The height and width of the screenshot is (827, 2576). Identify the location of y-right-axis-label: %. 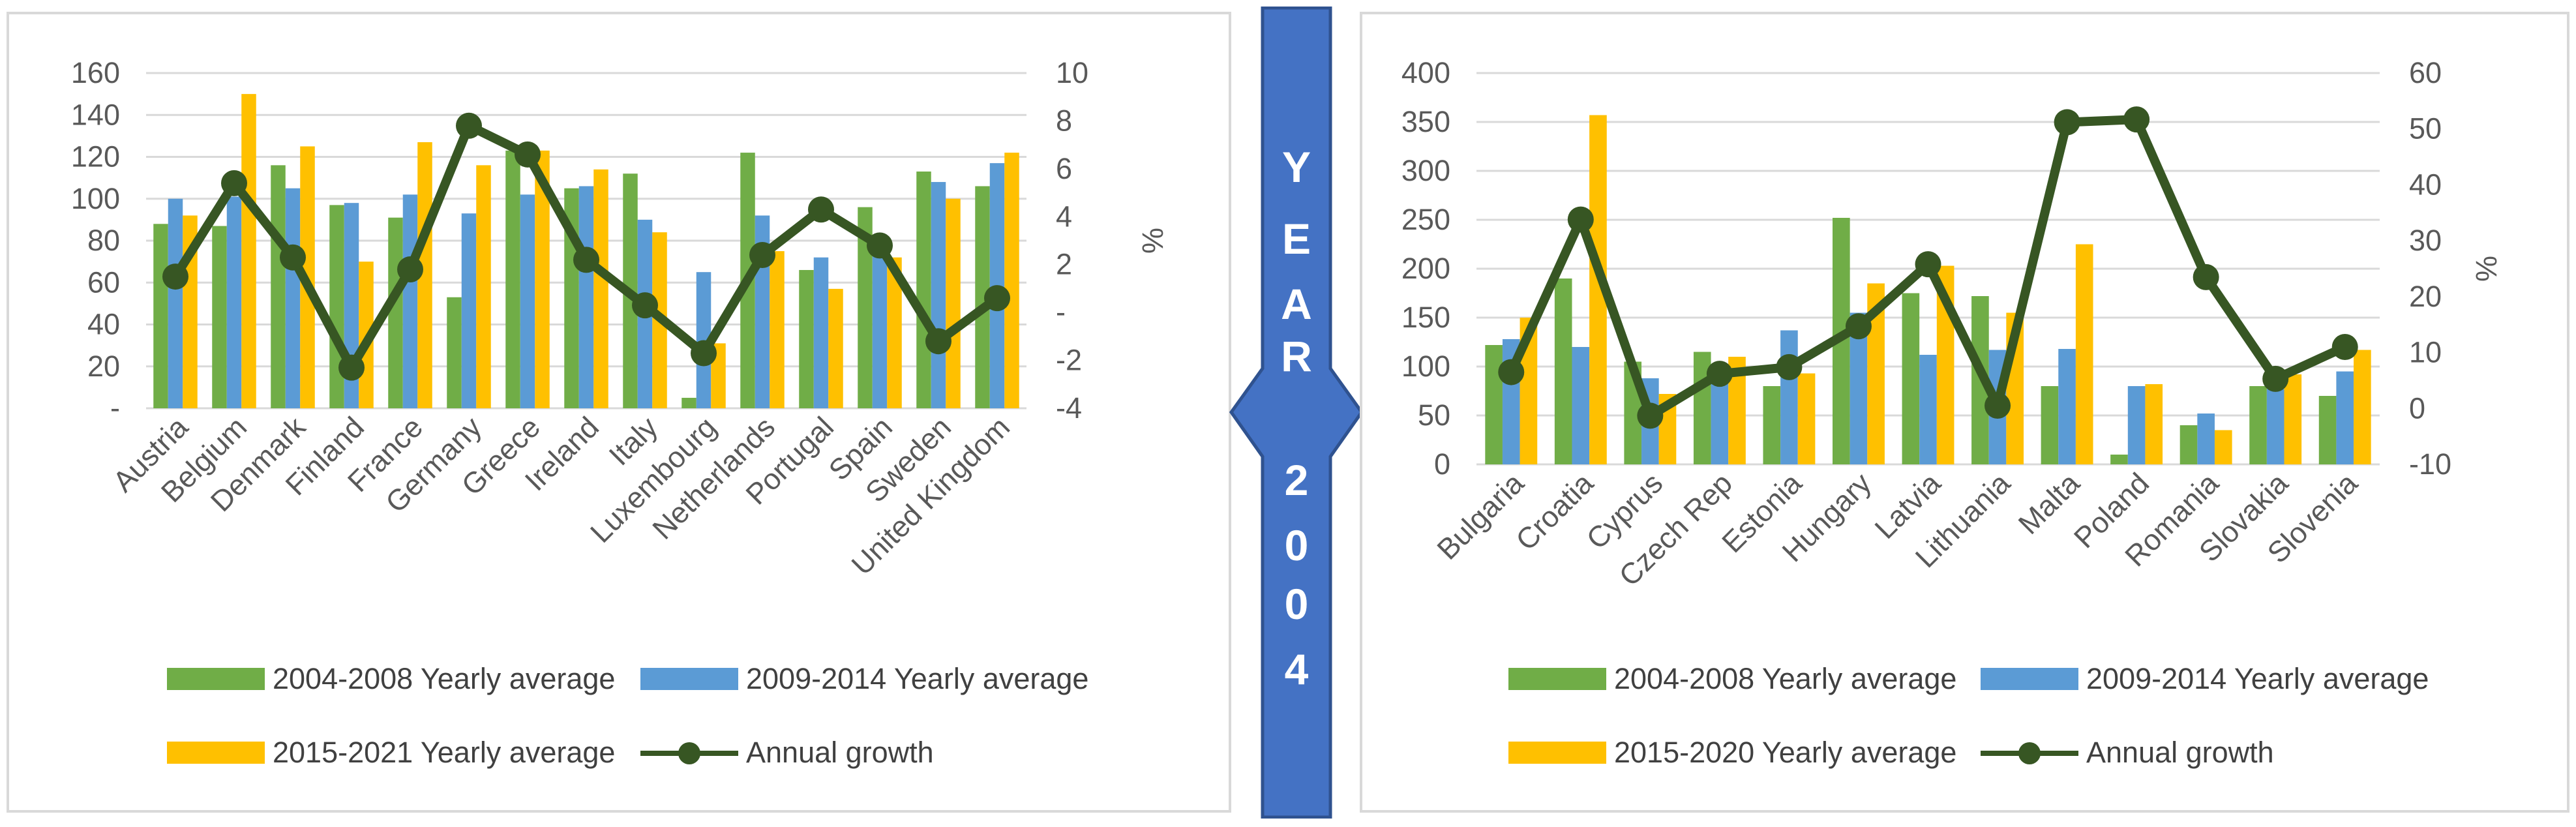
(1152, 241).